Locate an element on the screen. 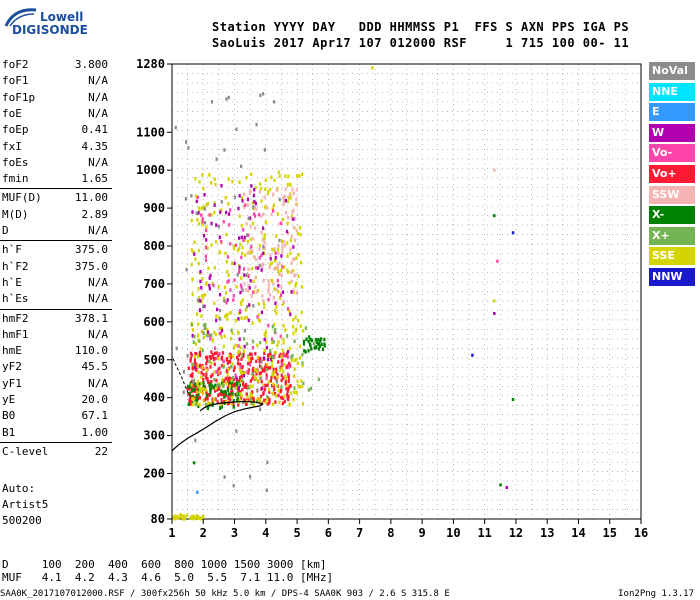 This screenshot has height=600, width=700. autoscaling-artist: Artist5 is located at coordinates (25, 504).